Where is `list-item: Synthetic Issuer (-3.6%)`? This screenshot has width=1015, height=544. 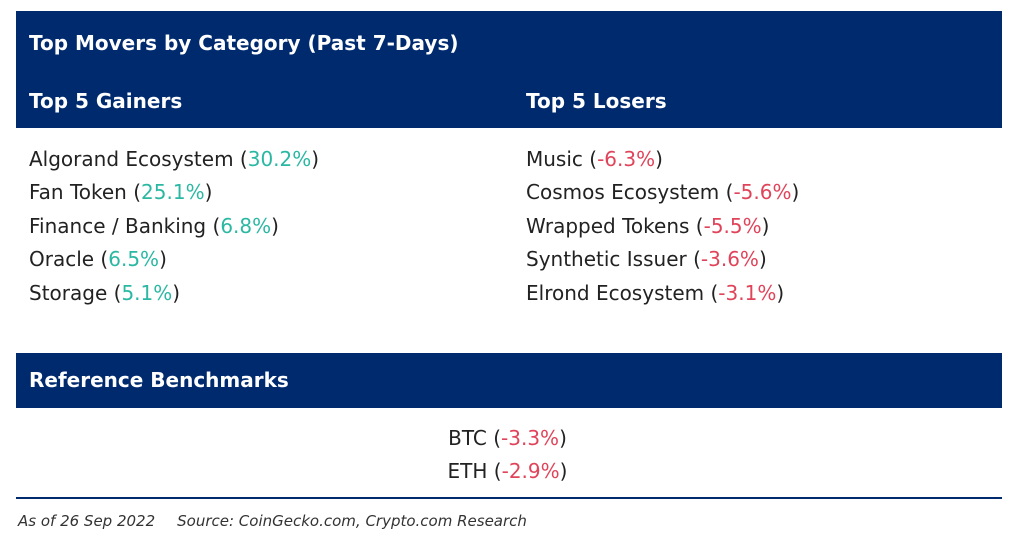
list-item: Synthetic Issuer (-3.6%) is located at coordinates (646, 259).